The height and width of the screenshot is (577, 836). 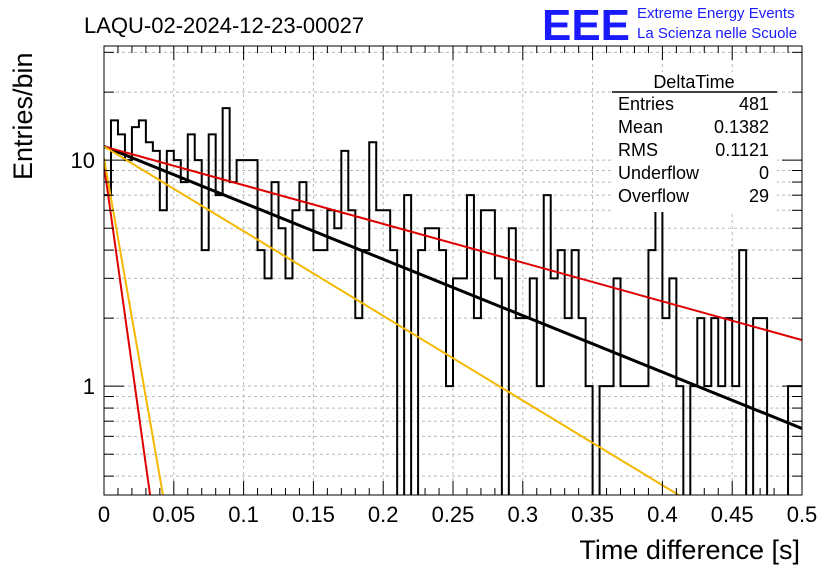 What do you see at coordinates (224, 25) in the screenshot?
I see `run-title: LAQU-02-2024-12-23-00027` at bounding box center [224, 25].